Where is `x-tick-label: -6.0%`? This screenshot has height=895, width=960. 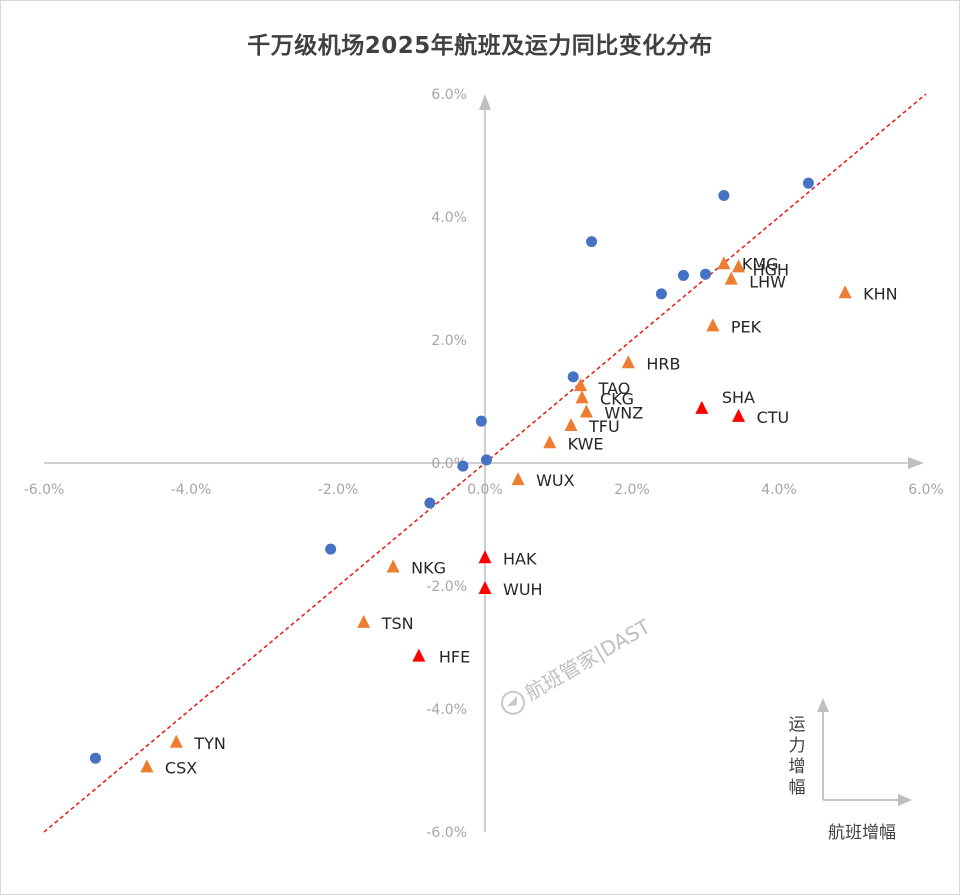
x-tick-label: -6.0% is located at coordinates (44, 490).